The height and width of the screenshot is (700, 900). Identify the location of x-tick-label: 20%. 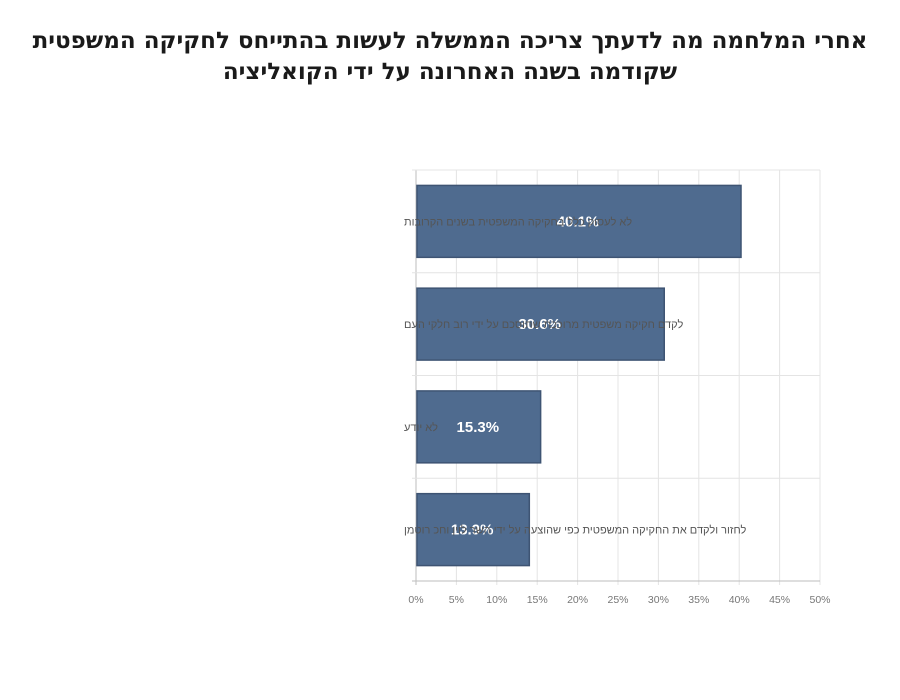
(577, 600).